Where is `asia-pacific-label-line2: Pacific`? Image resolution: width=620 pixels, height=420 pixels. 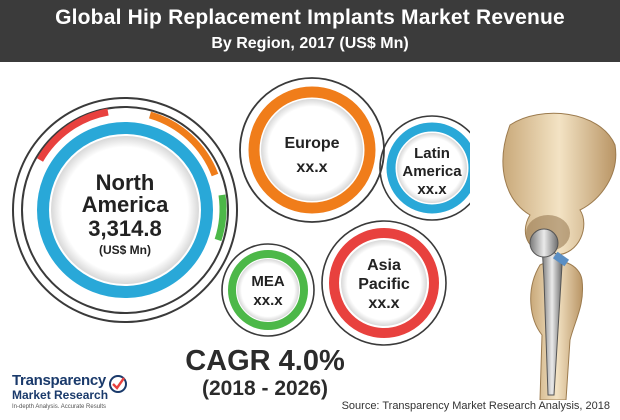 asia-pacific-label-line2: Pacific is located at coordinates (384, 284).